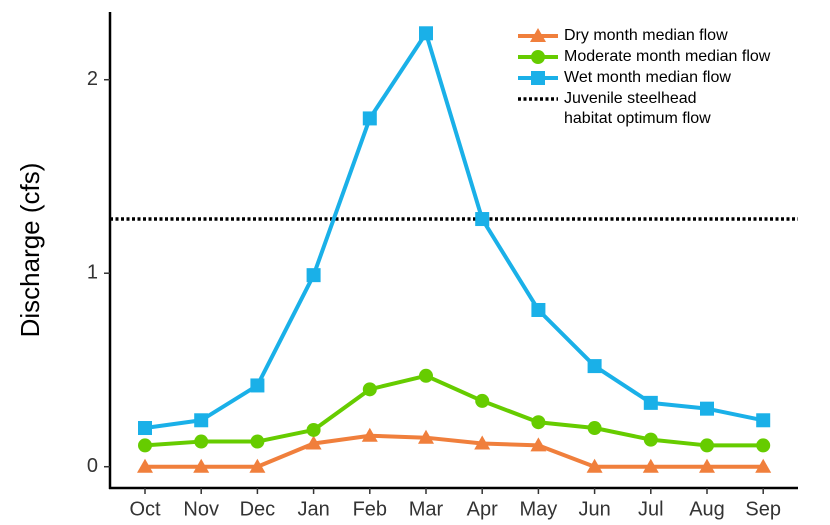 The height and width of the screenshot is (525, 830). What do you see at coordinates (30, 250) in the screenshot?
I see `y-axis-label: Discharge (cfs)` at bounding box center [30, 250].